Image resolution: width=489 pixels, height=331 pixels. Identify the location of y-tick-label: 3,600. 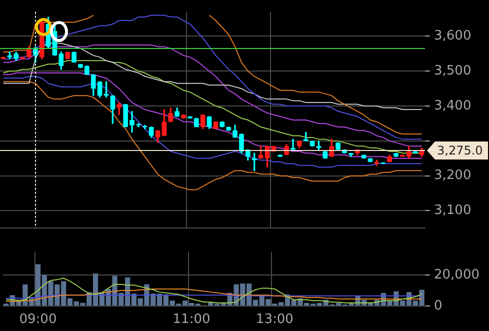
(453, 36).